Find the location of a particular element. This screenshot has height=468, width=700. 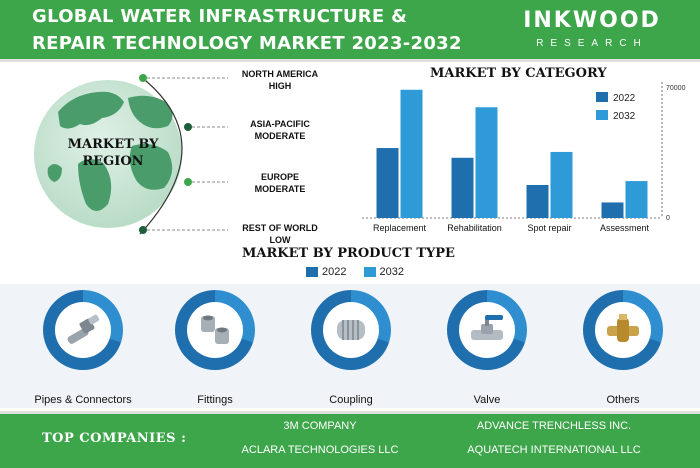

legend-label-2022: 2022 is located at coordinates (624, 98).